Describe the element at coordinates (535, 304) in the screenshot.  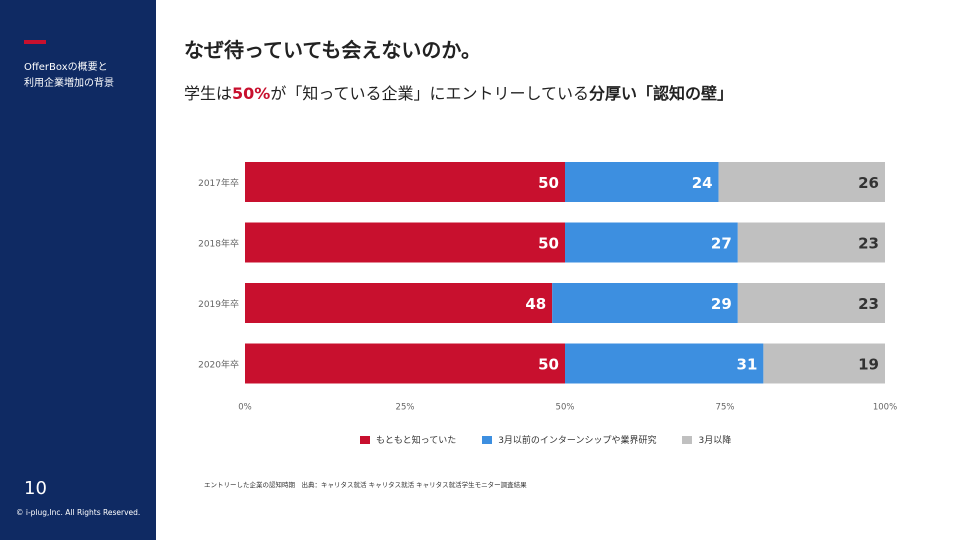
I see `data-label: 48` at that location.